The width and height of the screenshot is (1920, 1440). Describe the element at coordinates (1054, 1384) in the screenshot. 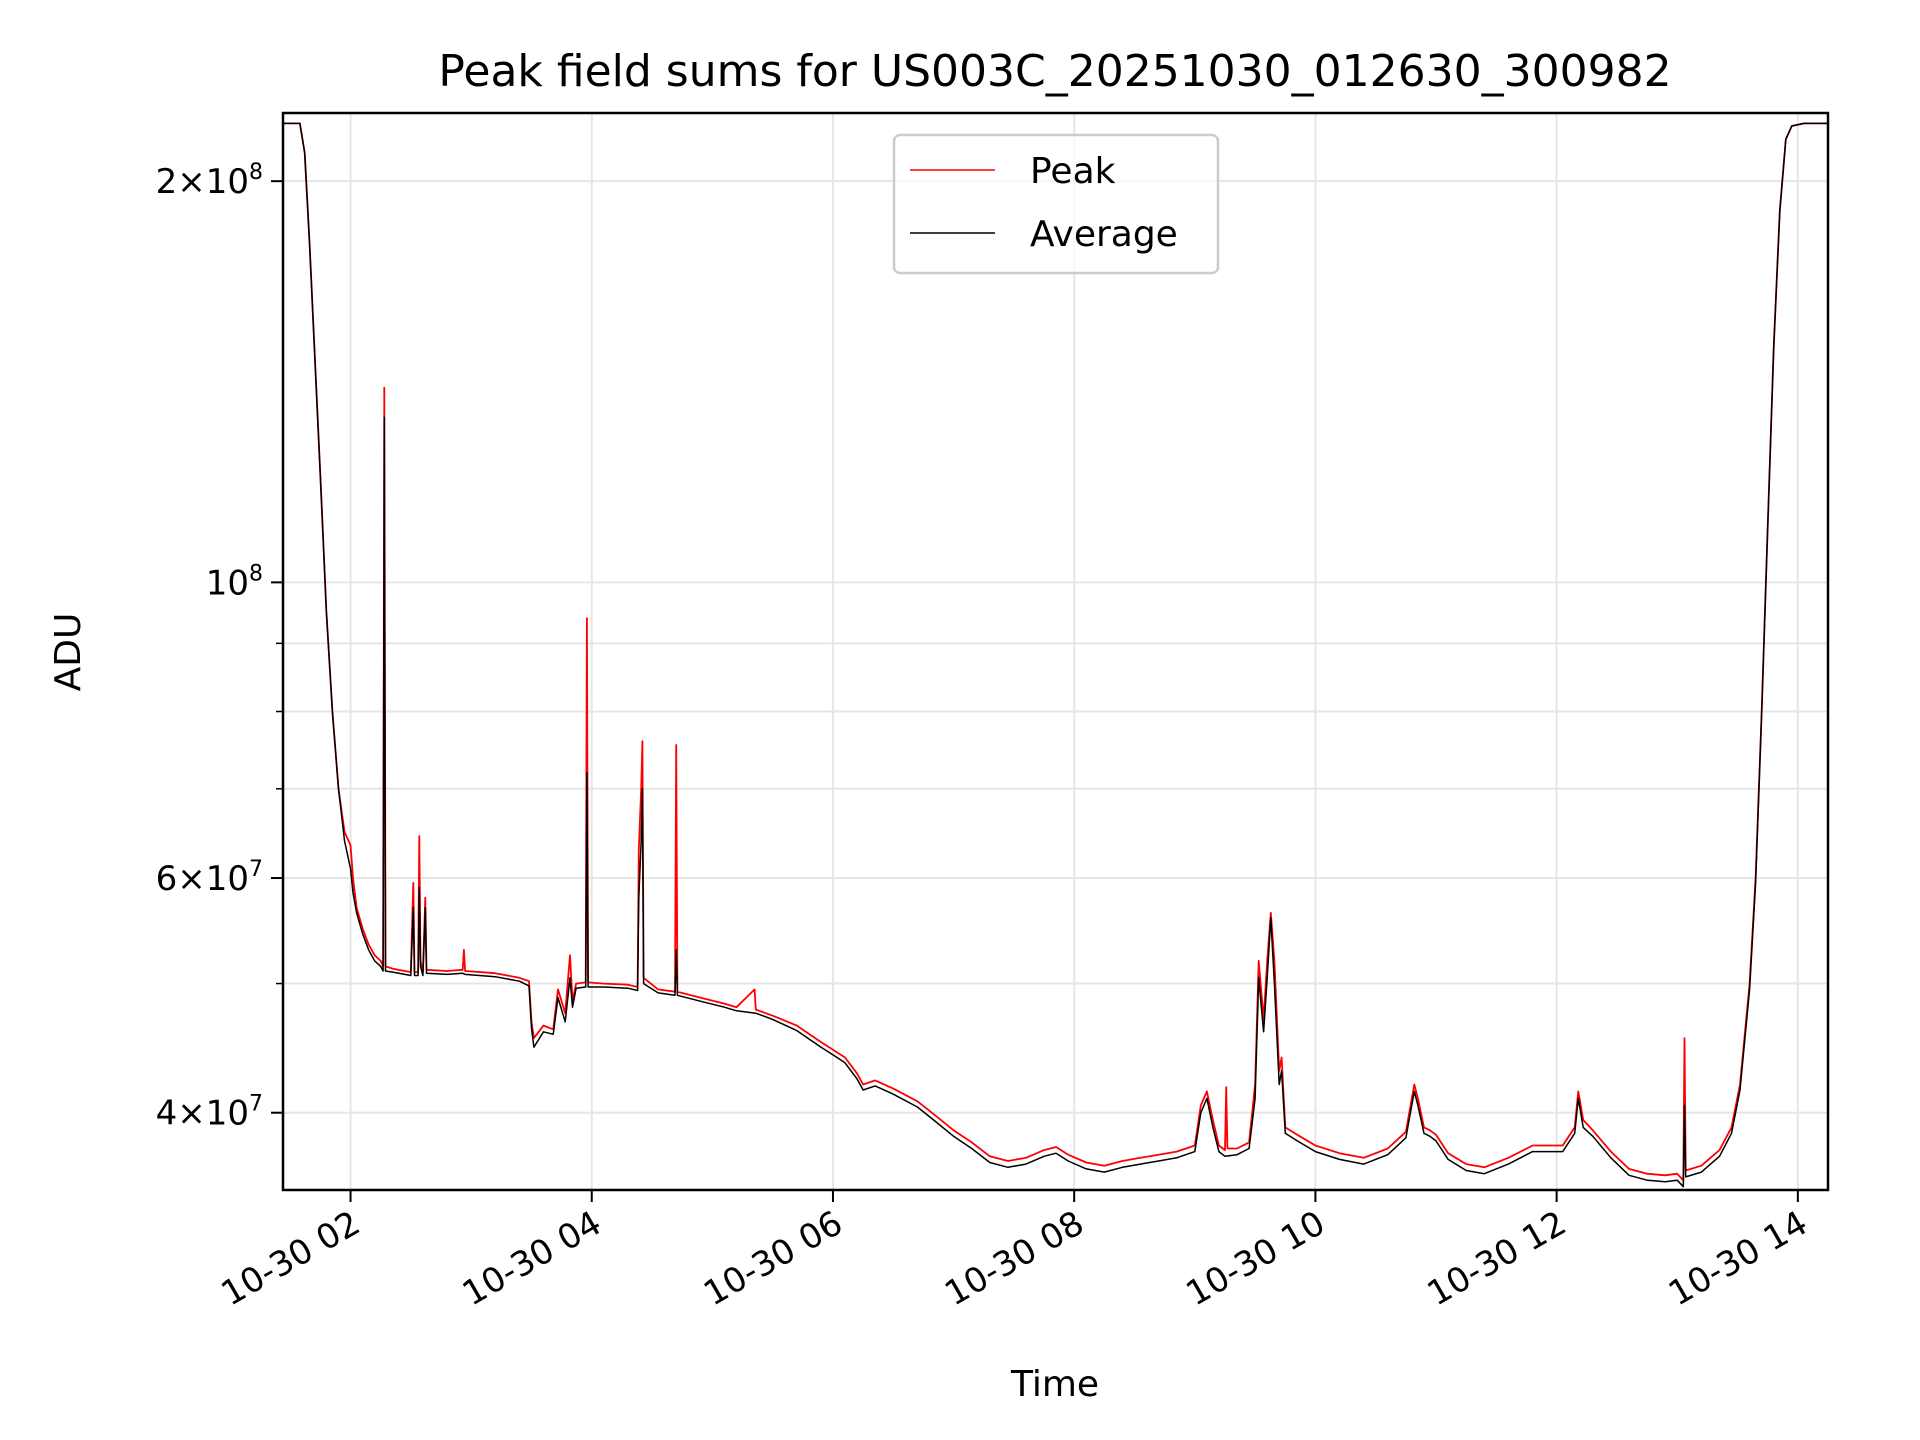

I see `x-axis-label: Time` at that location.